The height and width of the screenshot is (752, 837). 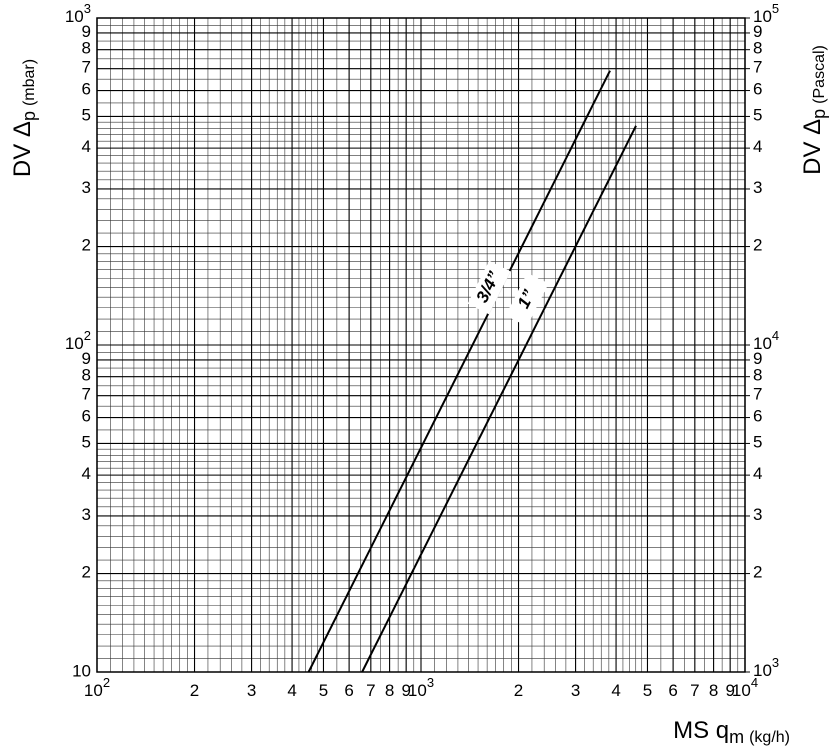 I want to click on y-tick-label: 9, so click(x=86, y=31).